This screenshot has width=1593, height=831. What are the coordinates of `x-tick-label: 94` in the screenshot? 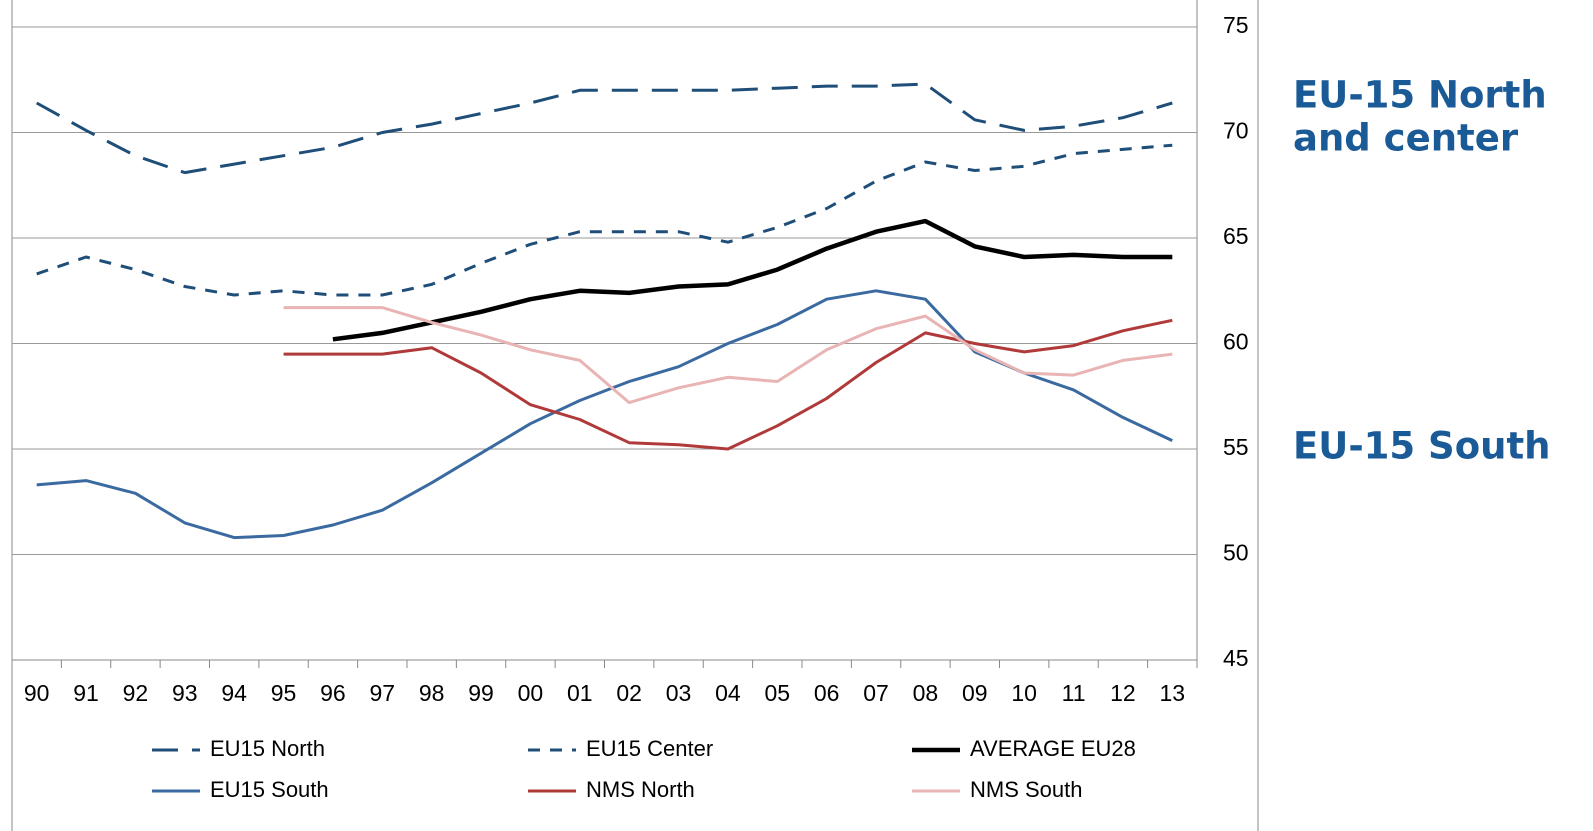 It's located at (234, 693).